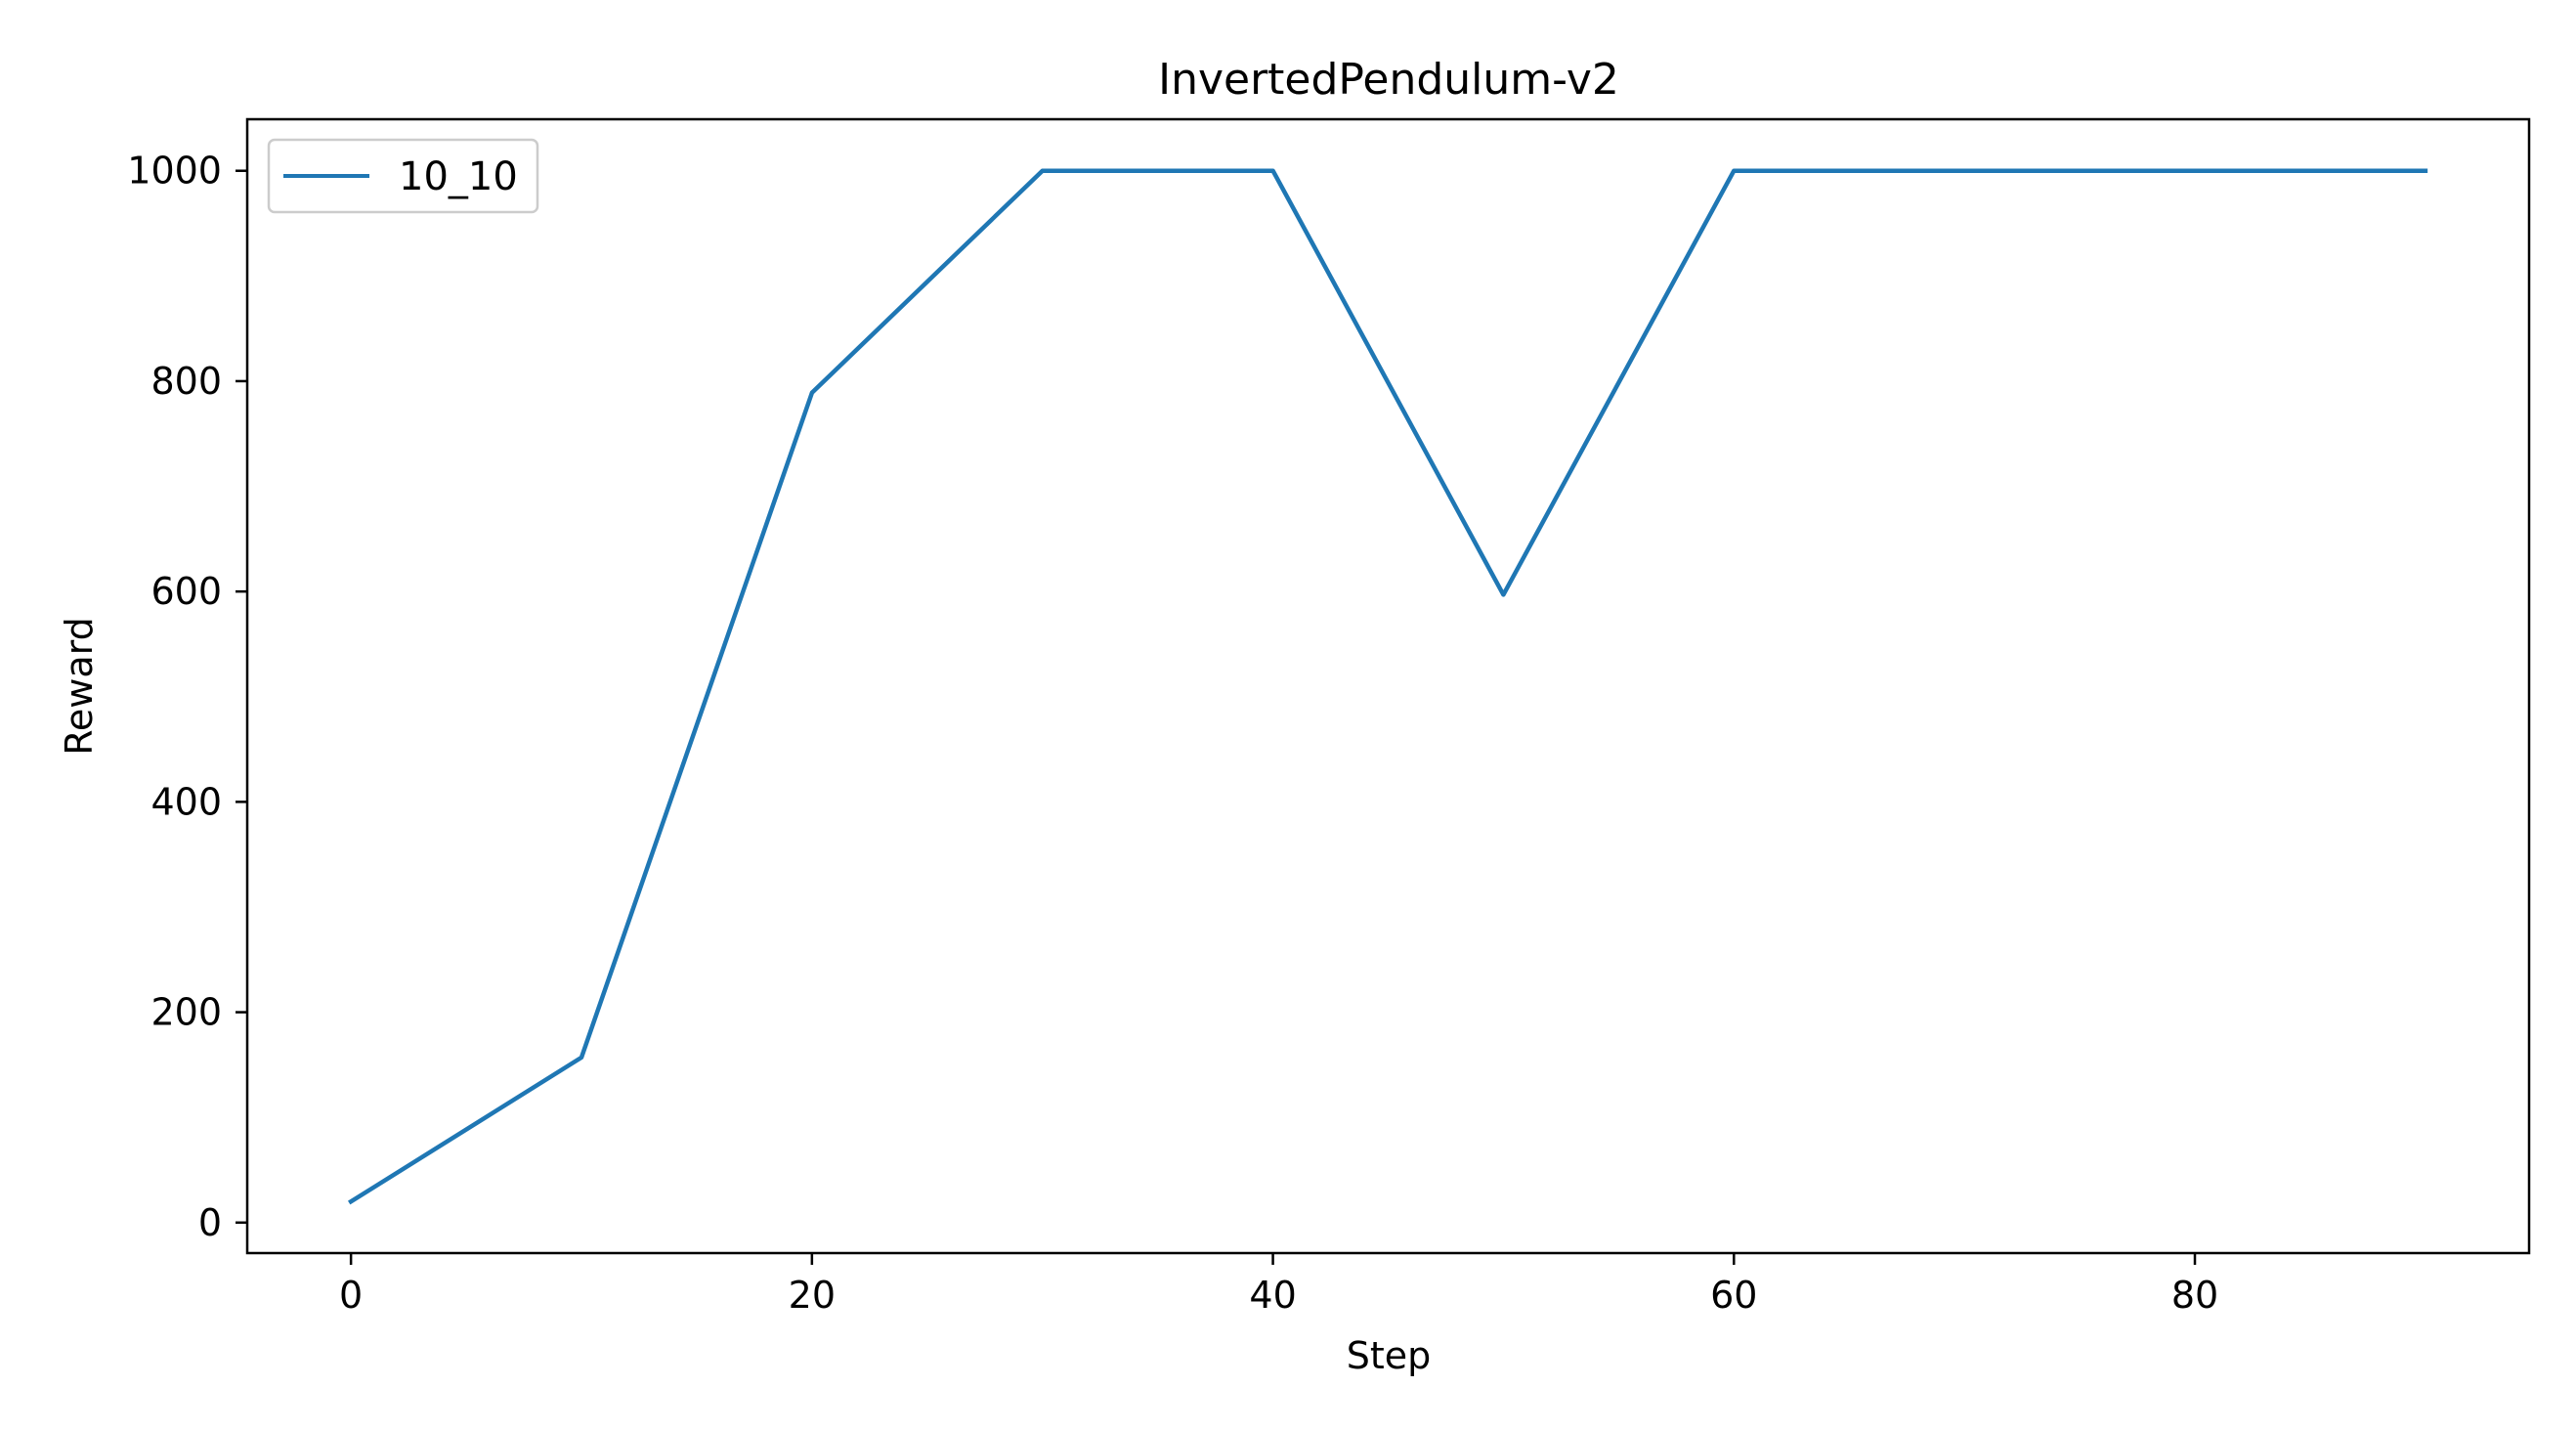 The width and height of the screenshot is (2576, 1430). What do you see at coordinates (1390, 1355) in the screenshot?
I see `x-axis-label: Step` at bounding box center [1390, 1355].